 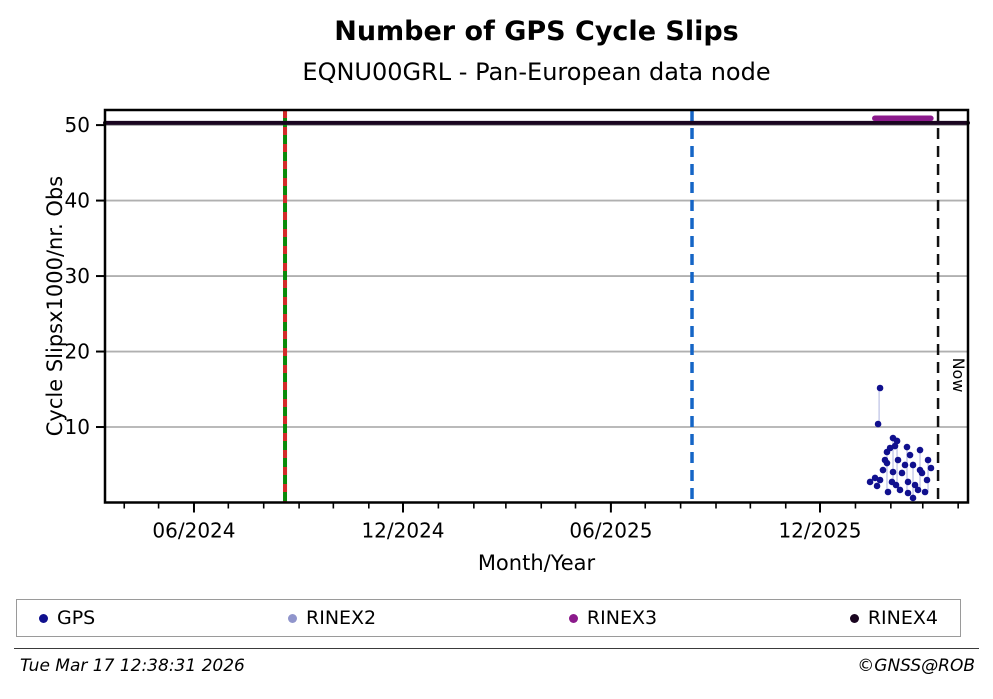 What do you see at coordinates (536, 563) in the screenshot?
I see `x-axis-label: Month/Year` at bounding box center [536, 563].